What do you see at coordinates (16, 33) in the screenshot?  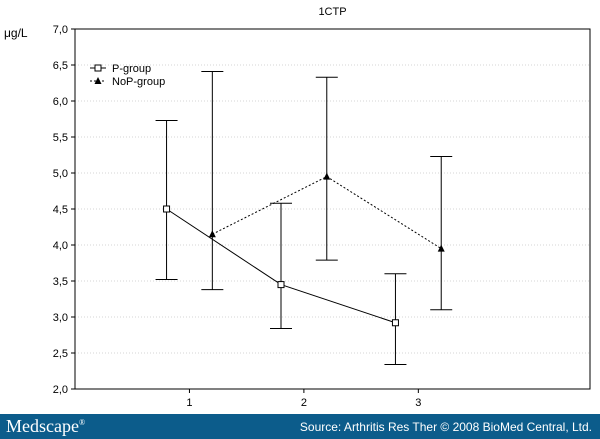 I see `y-axis-label: μg/L` at bounding box center [16, 33].